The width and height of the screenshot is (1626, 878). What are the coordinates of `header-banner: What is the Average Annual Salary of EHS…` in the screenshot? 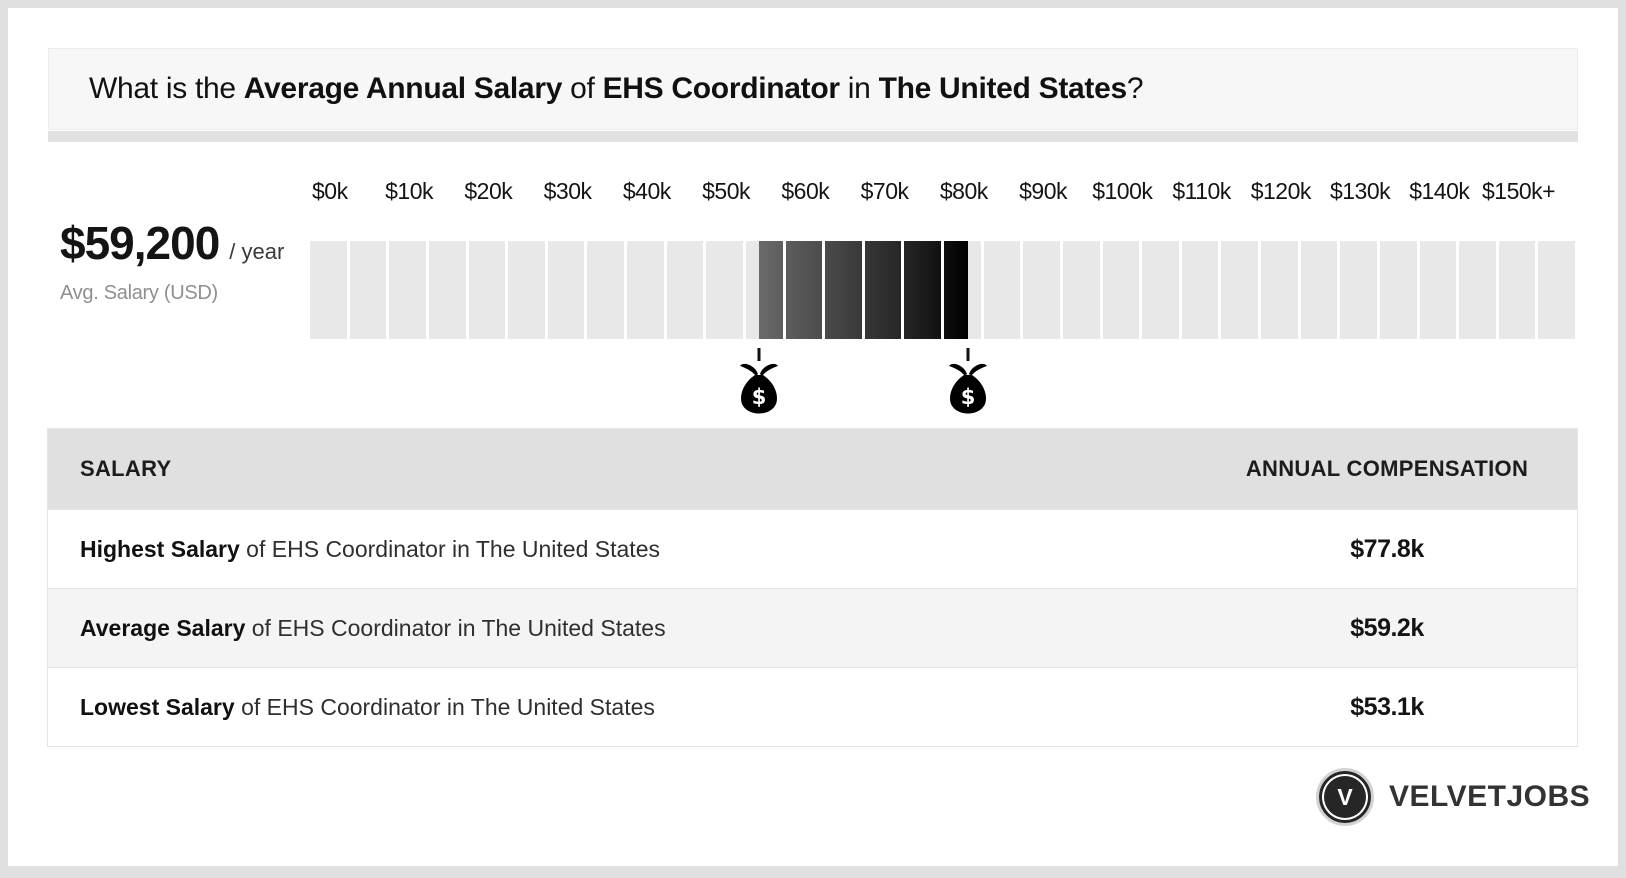 It's located at (813, 89).